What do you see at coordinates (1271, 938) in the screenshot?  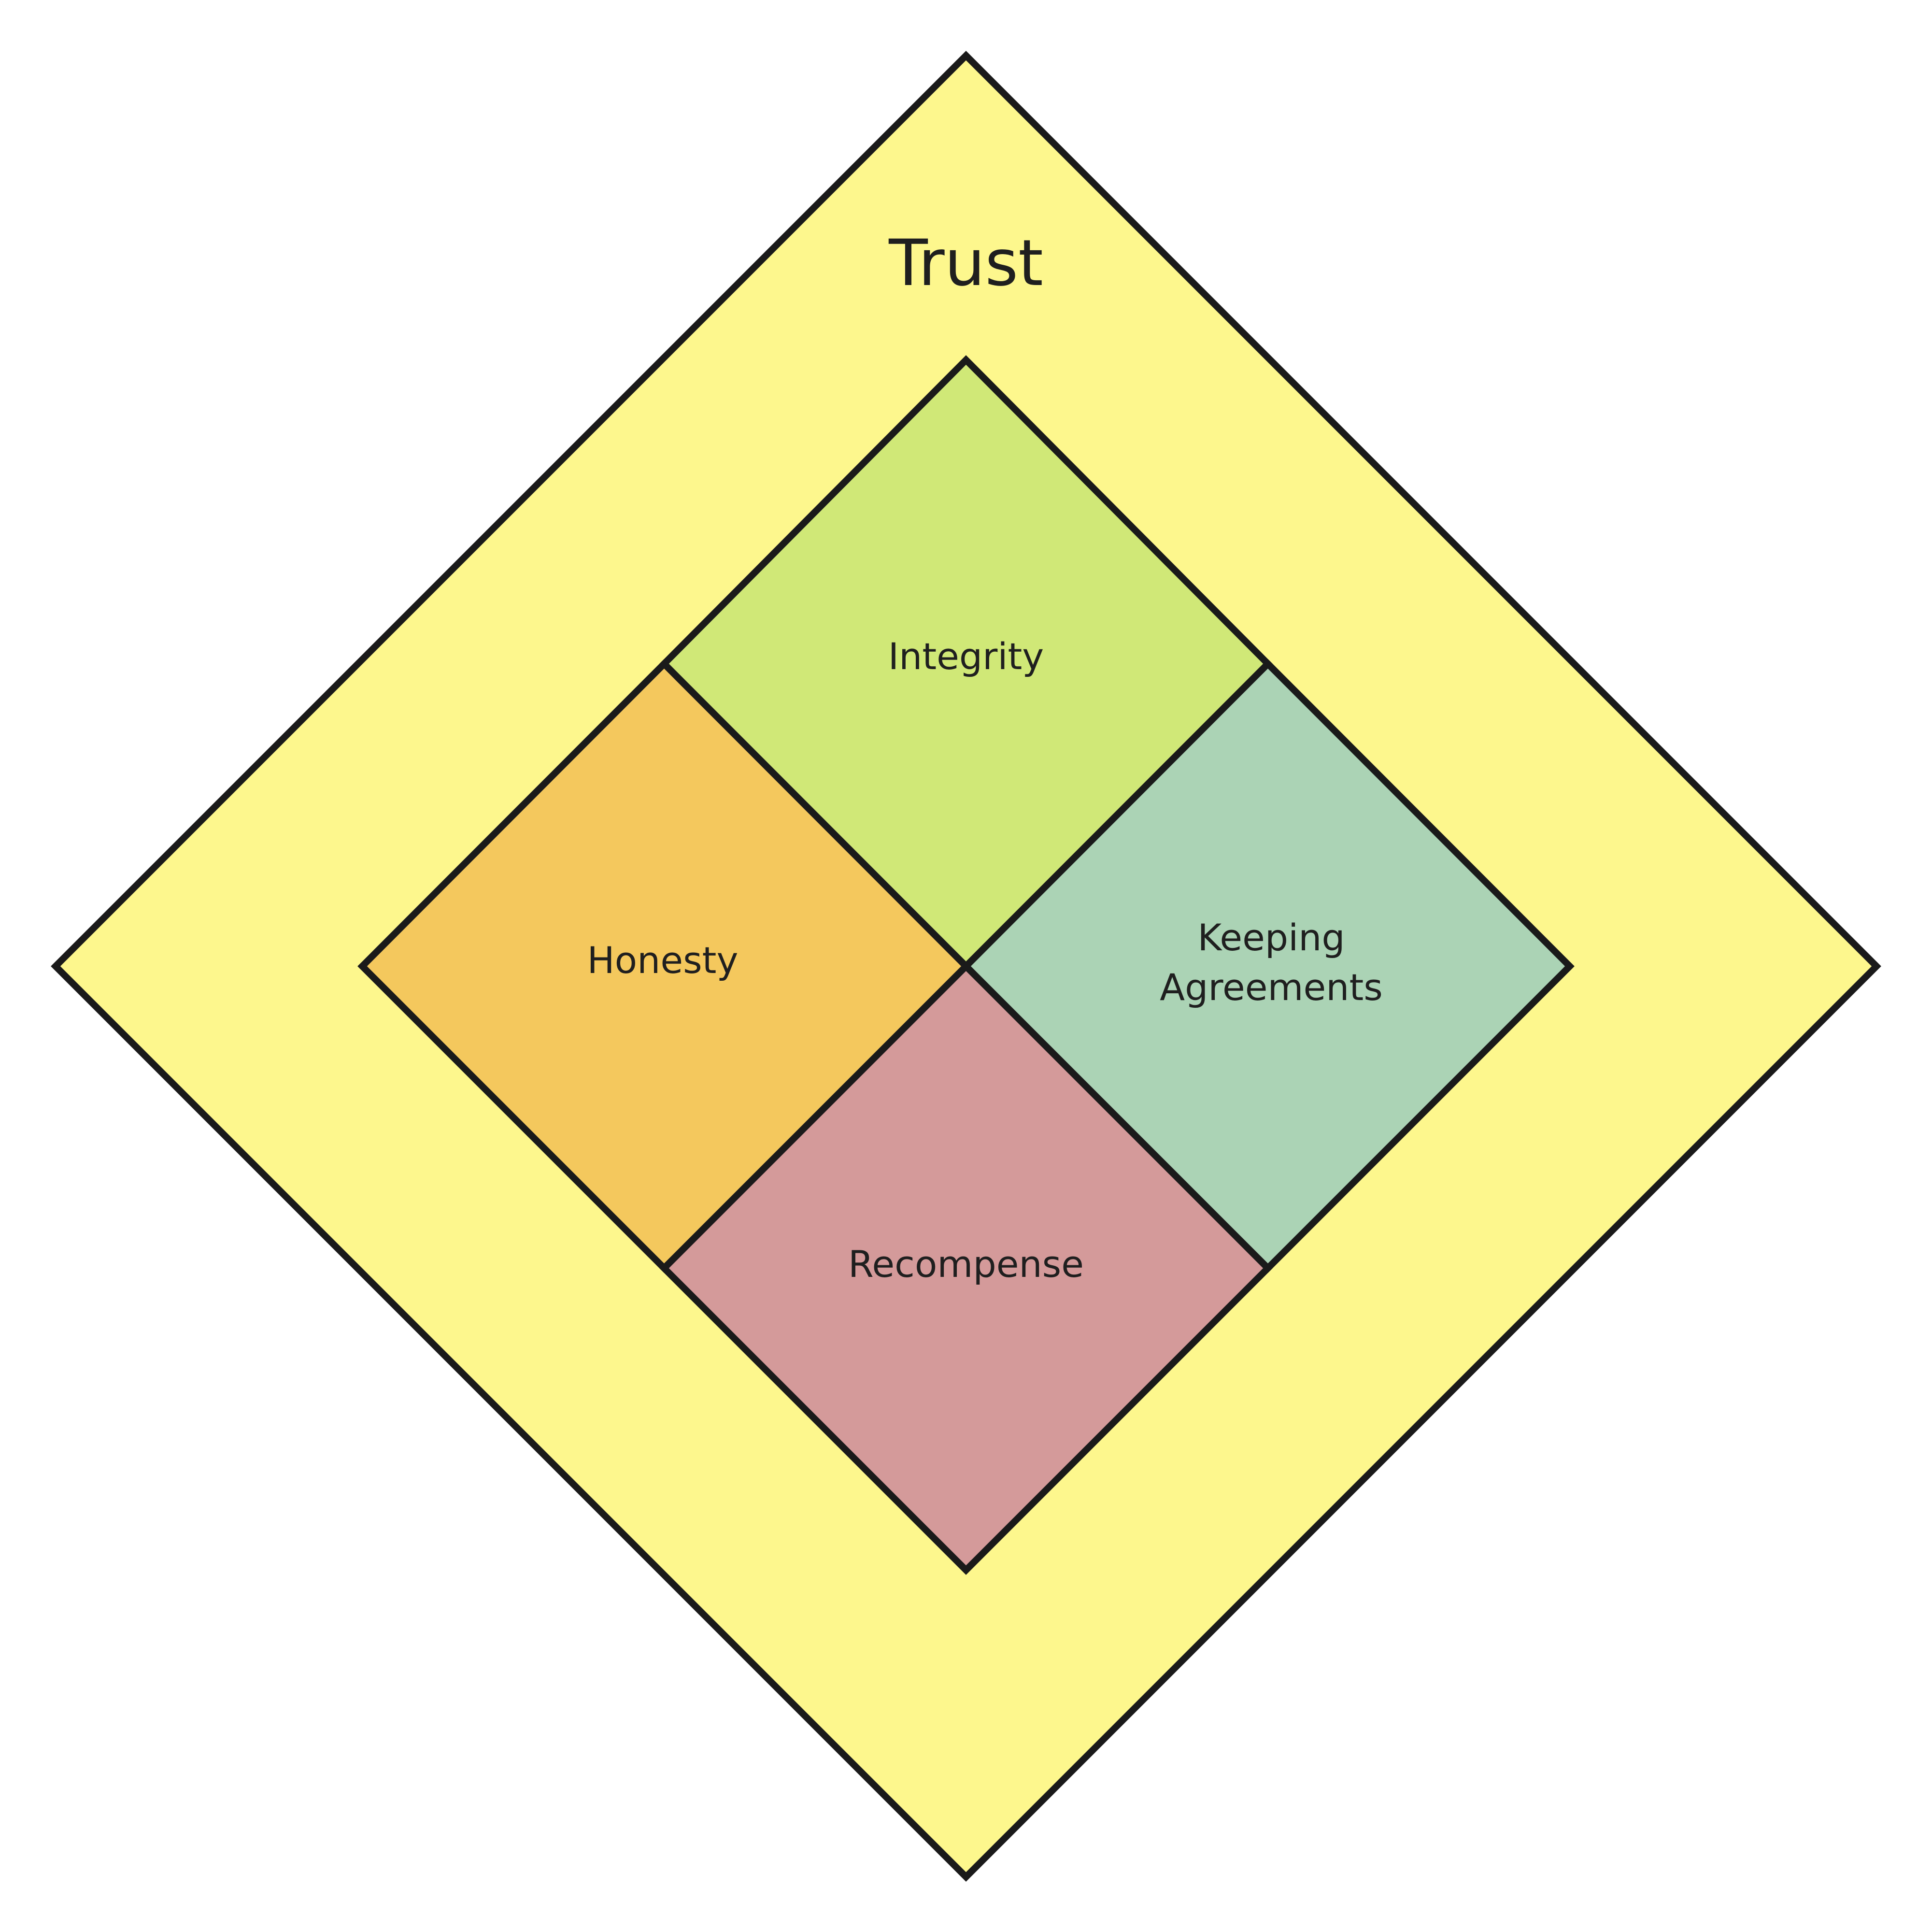 I see `keeping-agreements-label-line-1: Keeping` at bounding box center [1271, 938].